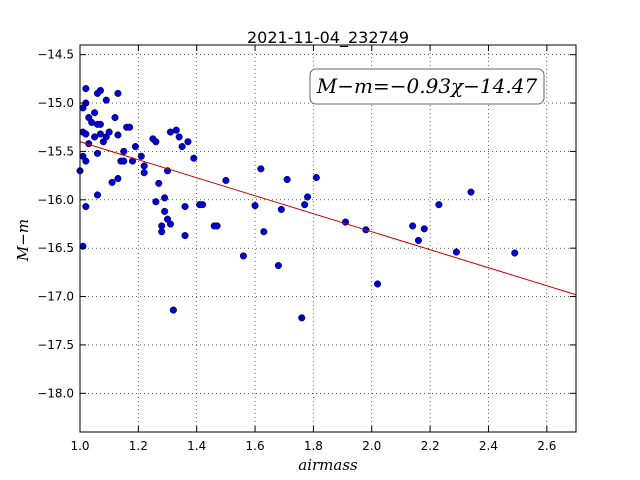 The width and height of the screenshot is (640, 480). I want to click on y-tick-label: −14.5, so click(55, 55).